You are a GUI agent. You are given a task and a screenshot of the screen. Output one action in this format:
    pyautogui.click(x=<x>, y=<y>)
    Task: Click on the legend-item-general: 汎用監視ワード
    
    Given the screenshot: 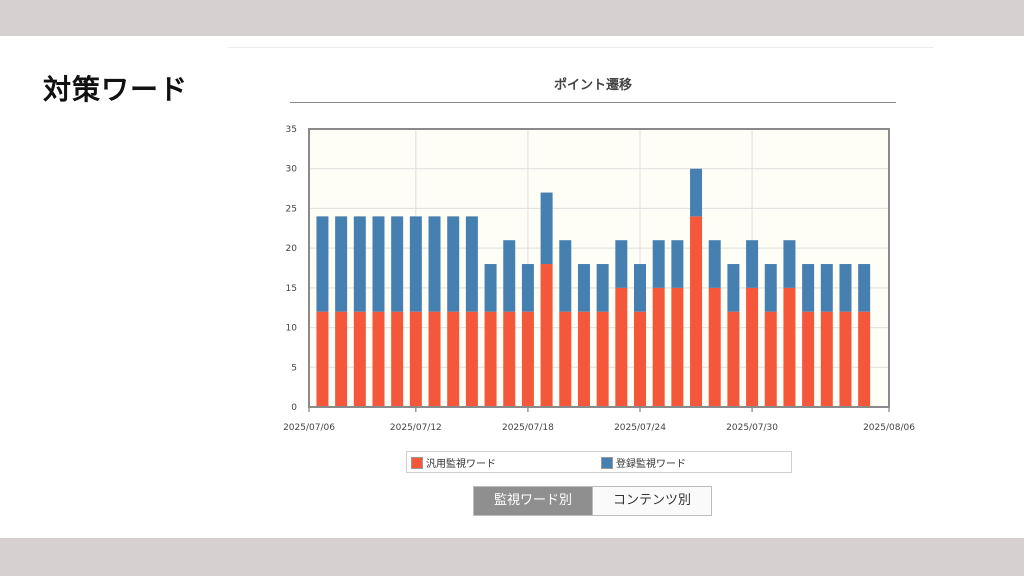 What is the action you would take?
    pyautogui.click(x=453, y=462)
    